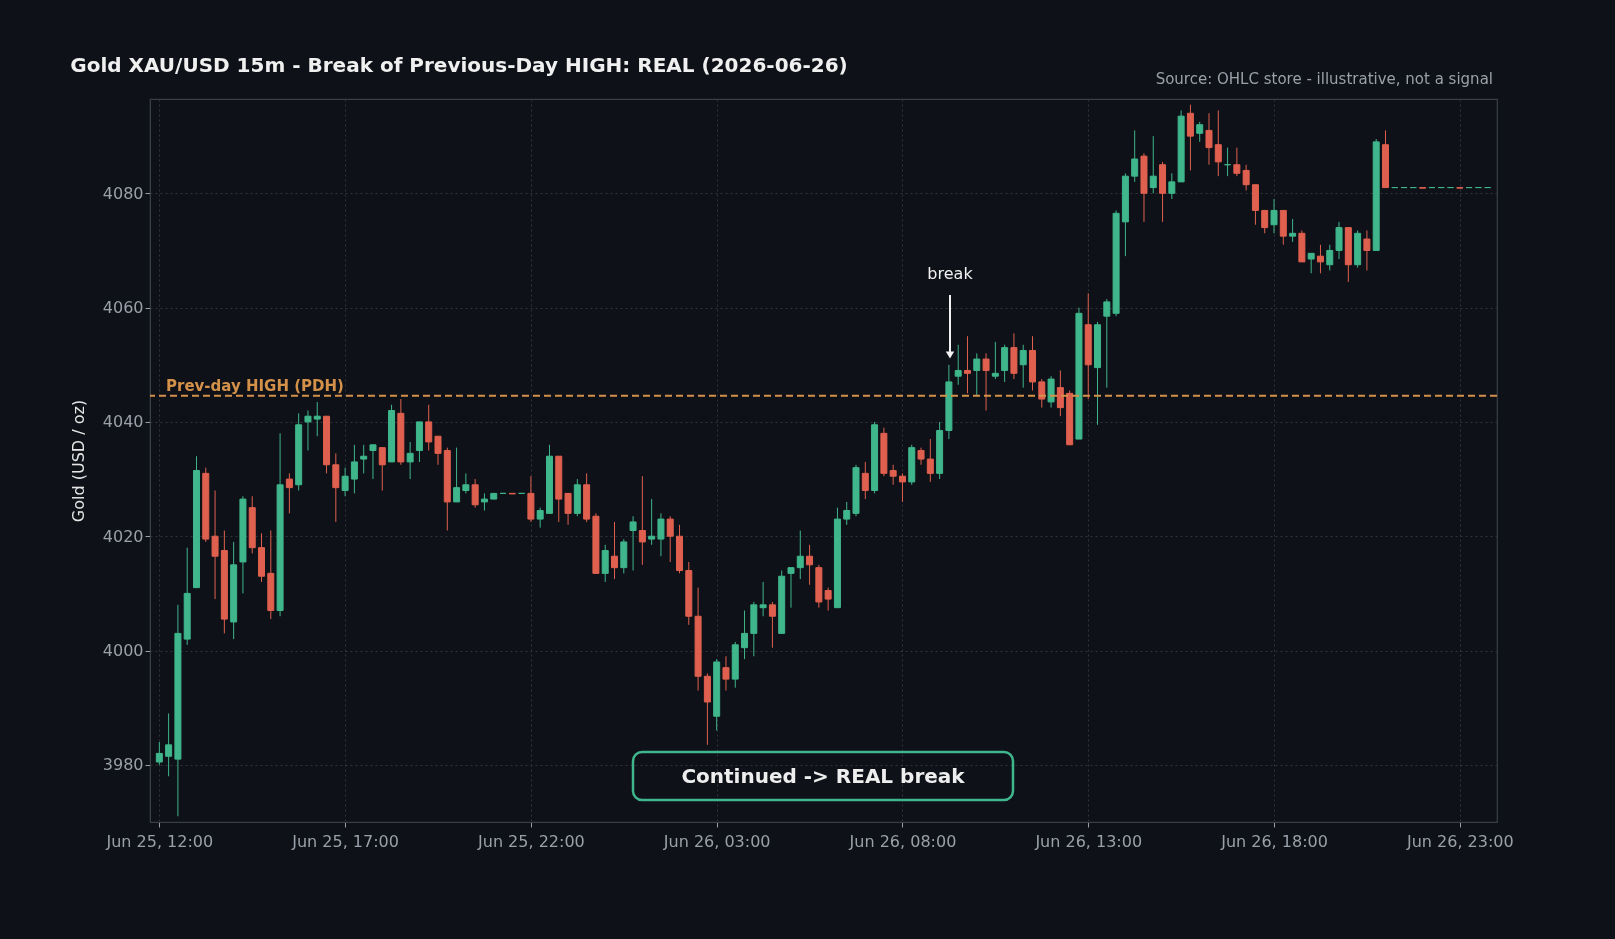  I want to click on x-tick-label: Jun 26, 03:00, so click(716, 841).